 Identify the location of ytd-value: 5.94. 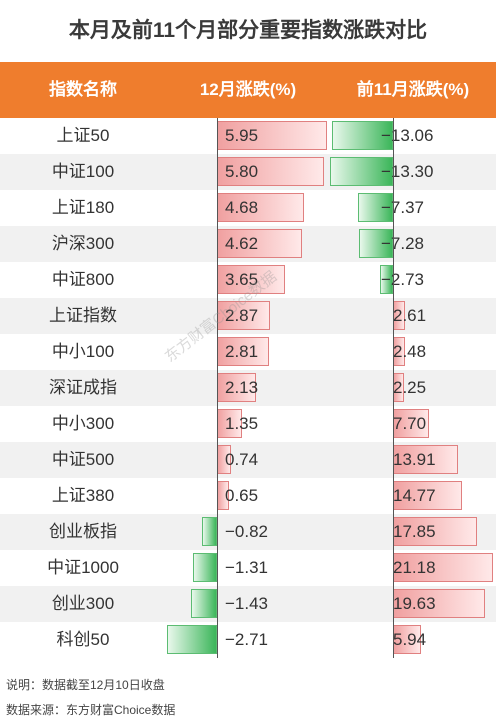
(410, 639).